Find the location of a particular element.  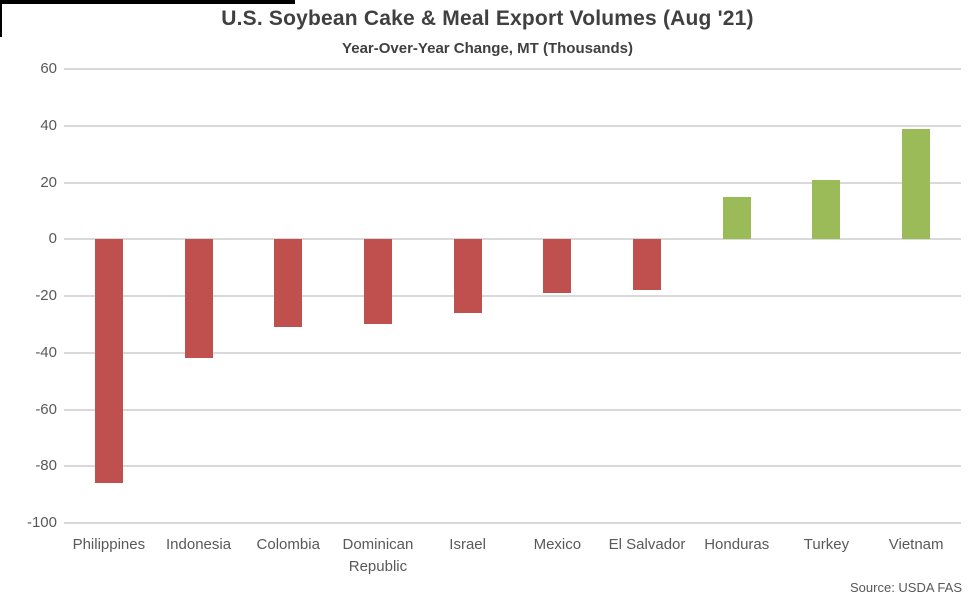

window-border-fragment-top is located at coordinates (147, 2).